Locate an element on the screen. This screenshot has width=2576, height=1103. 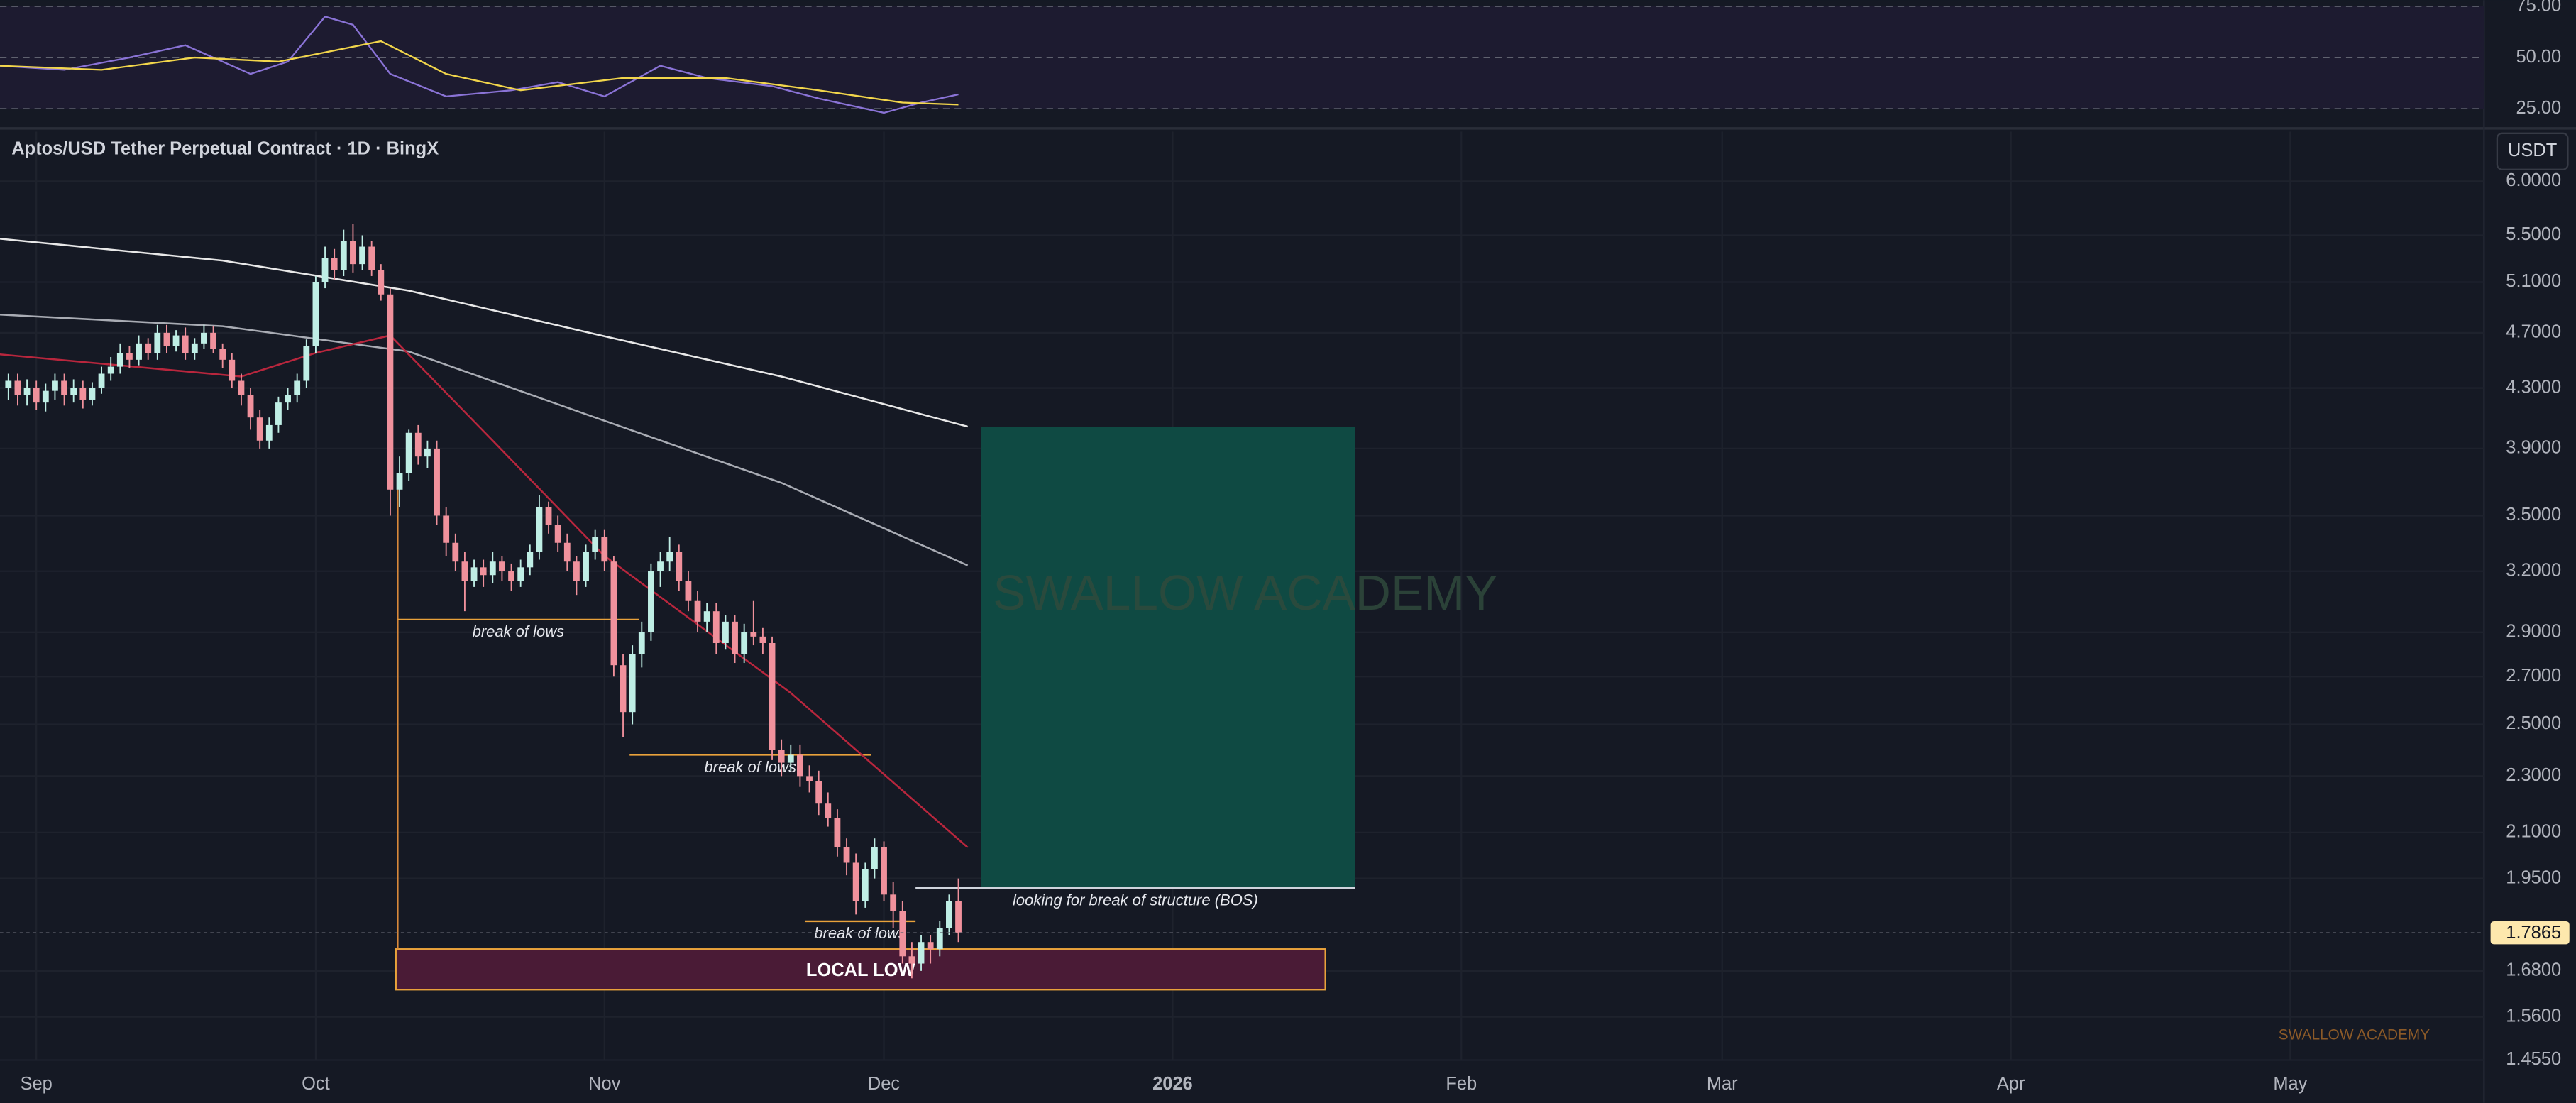
watermark: SWALLOW ACADEMY is located at coordinates (1245, 592).